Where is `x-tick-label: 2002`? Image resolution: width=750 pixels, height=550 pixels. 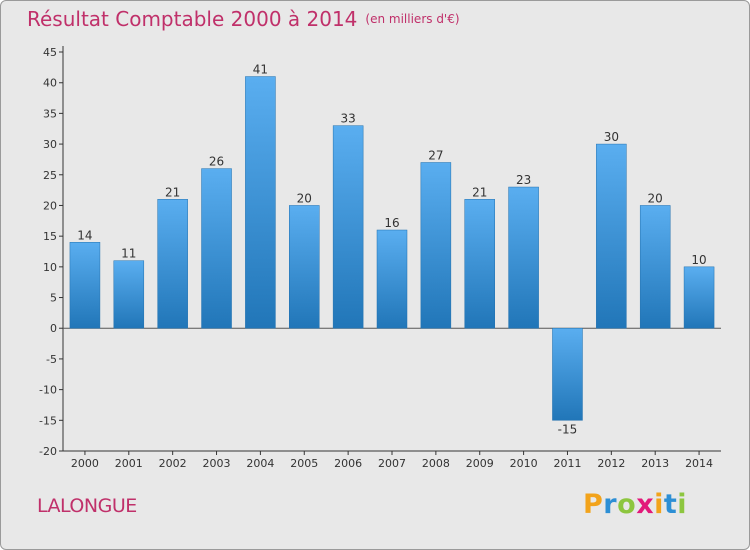 x-tick-label: 2002 is located at coordinates (173, 463).